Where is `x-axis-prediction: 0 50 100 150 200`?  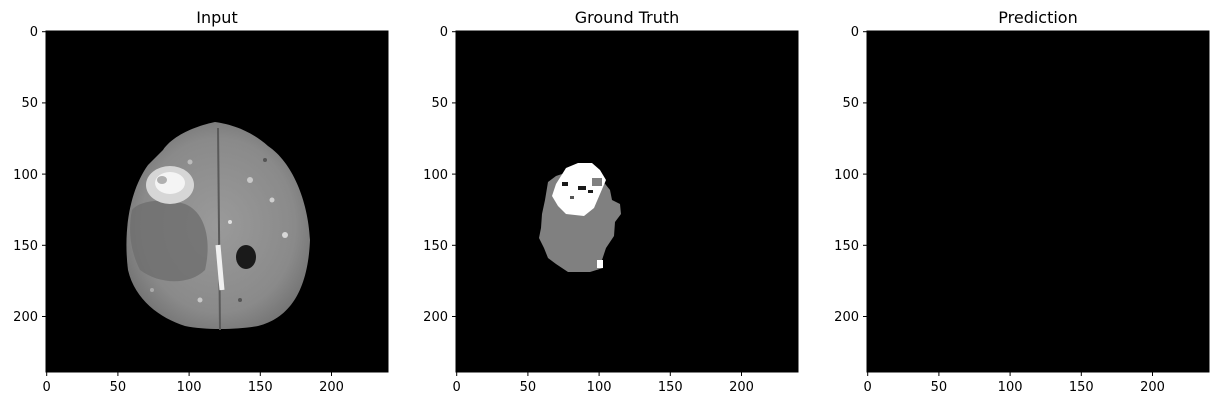
x-axis-prediction: 0 50 100 150 200 is located at coordinates (1014, 383).